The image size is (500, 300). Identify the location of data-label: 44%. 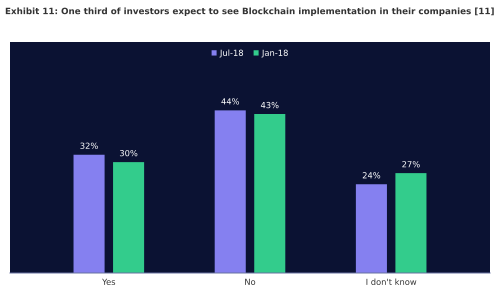
(230, 101).